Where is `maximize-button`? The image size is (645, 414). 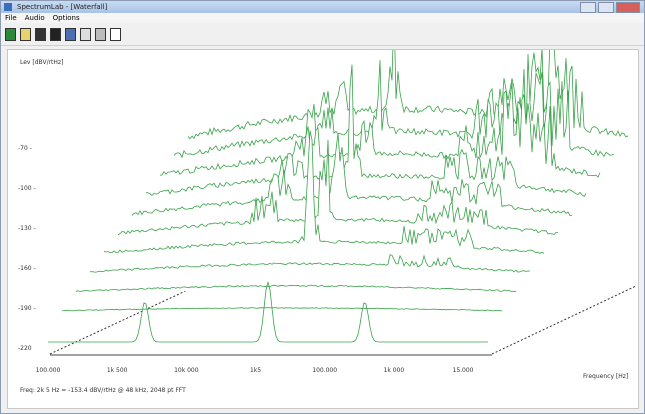
maximize-button is located at coordinates (606, 7).